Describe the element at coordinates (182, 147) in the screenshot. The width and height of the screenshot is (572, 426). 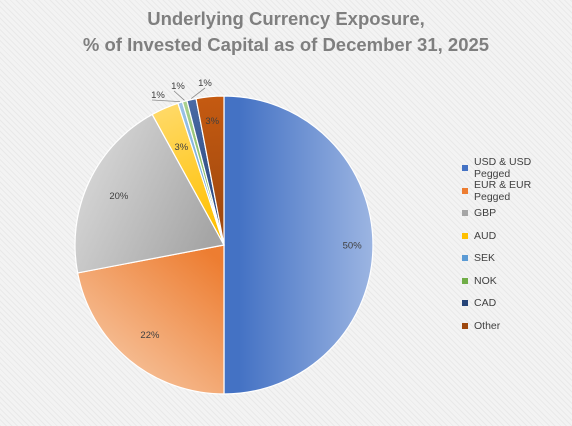
I see `data-label-aud: 3%` at that location.